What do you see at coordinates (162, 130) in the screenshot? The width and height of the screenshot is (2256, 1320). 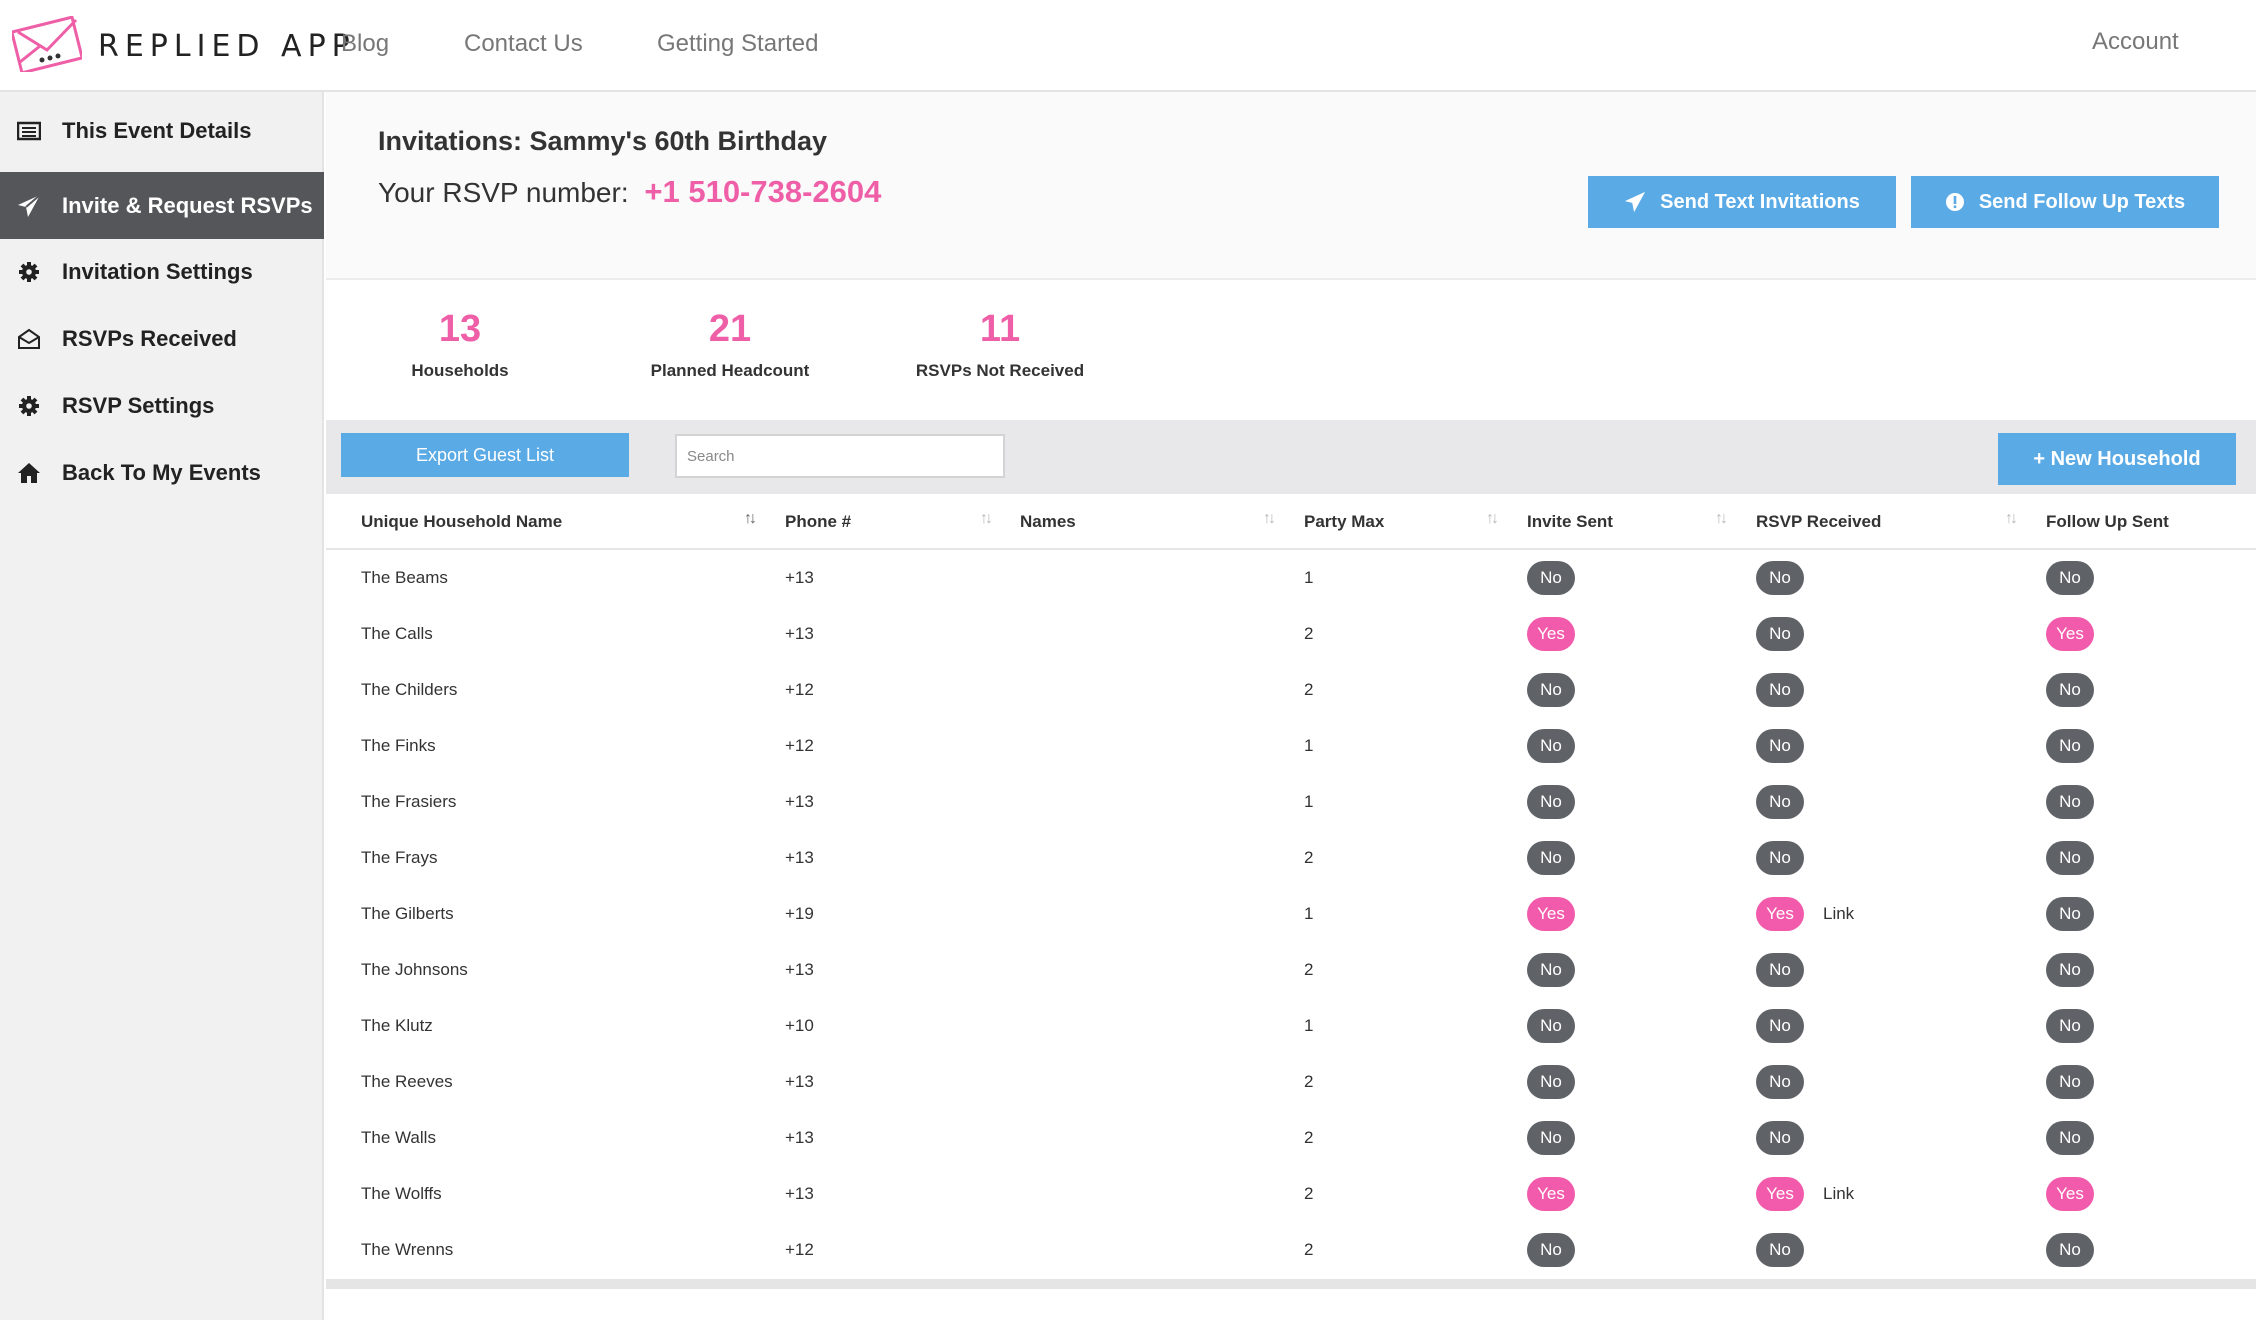 I see `sidebar-item-event-details: This Event Details` at bounding box center [162, 130].